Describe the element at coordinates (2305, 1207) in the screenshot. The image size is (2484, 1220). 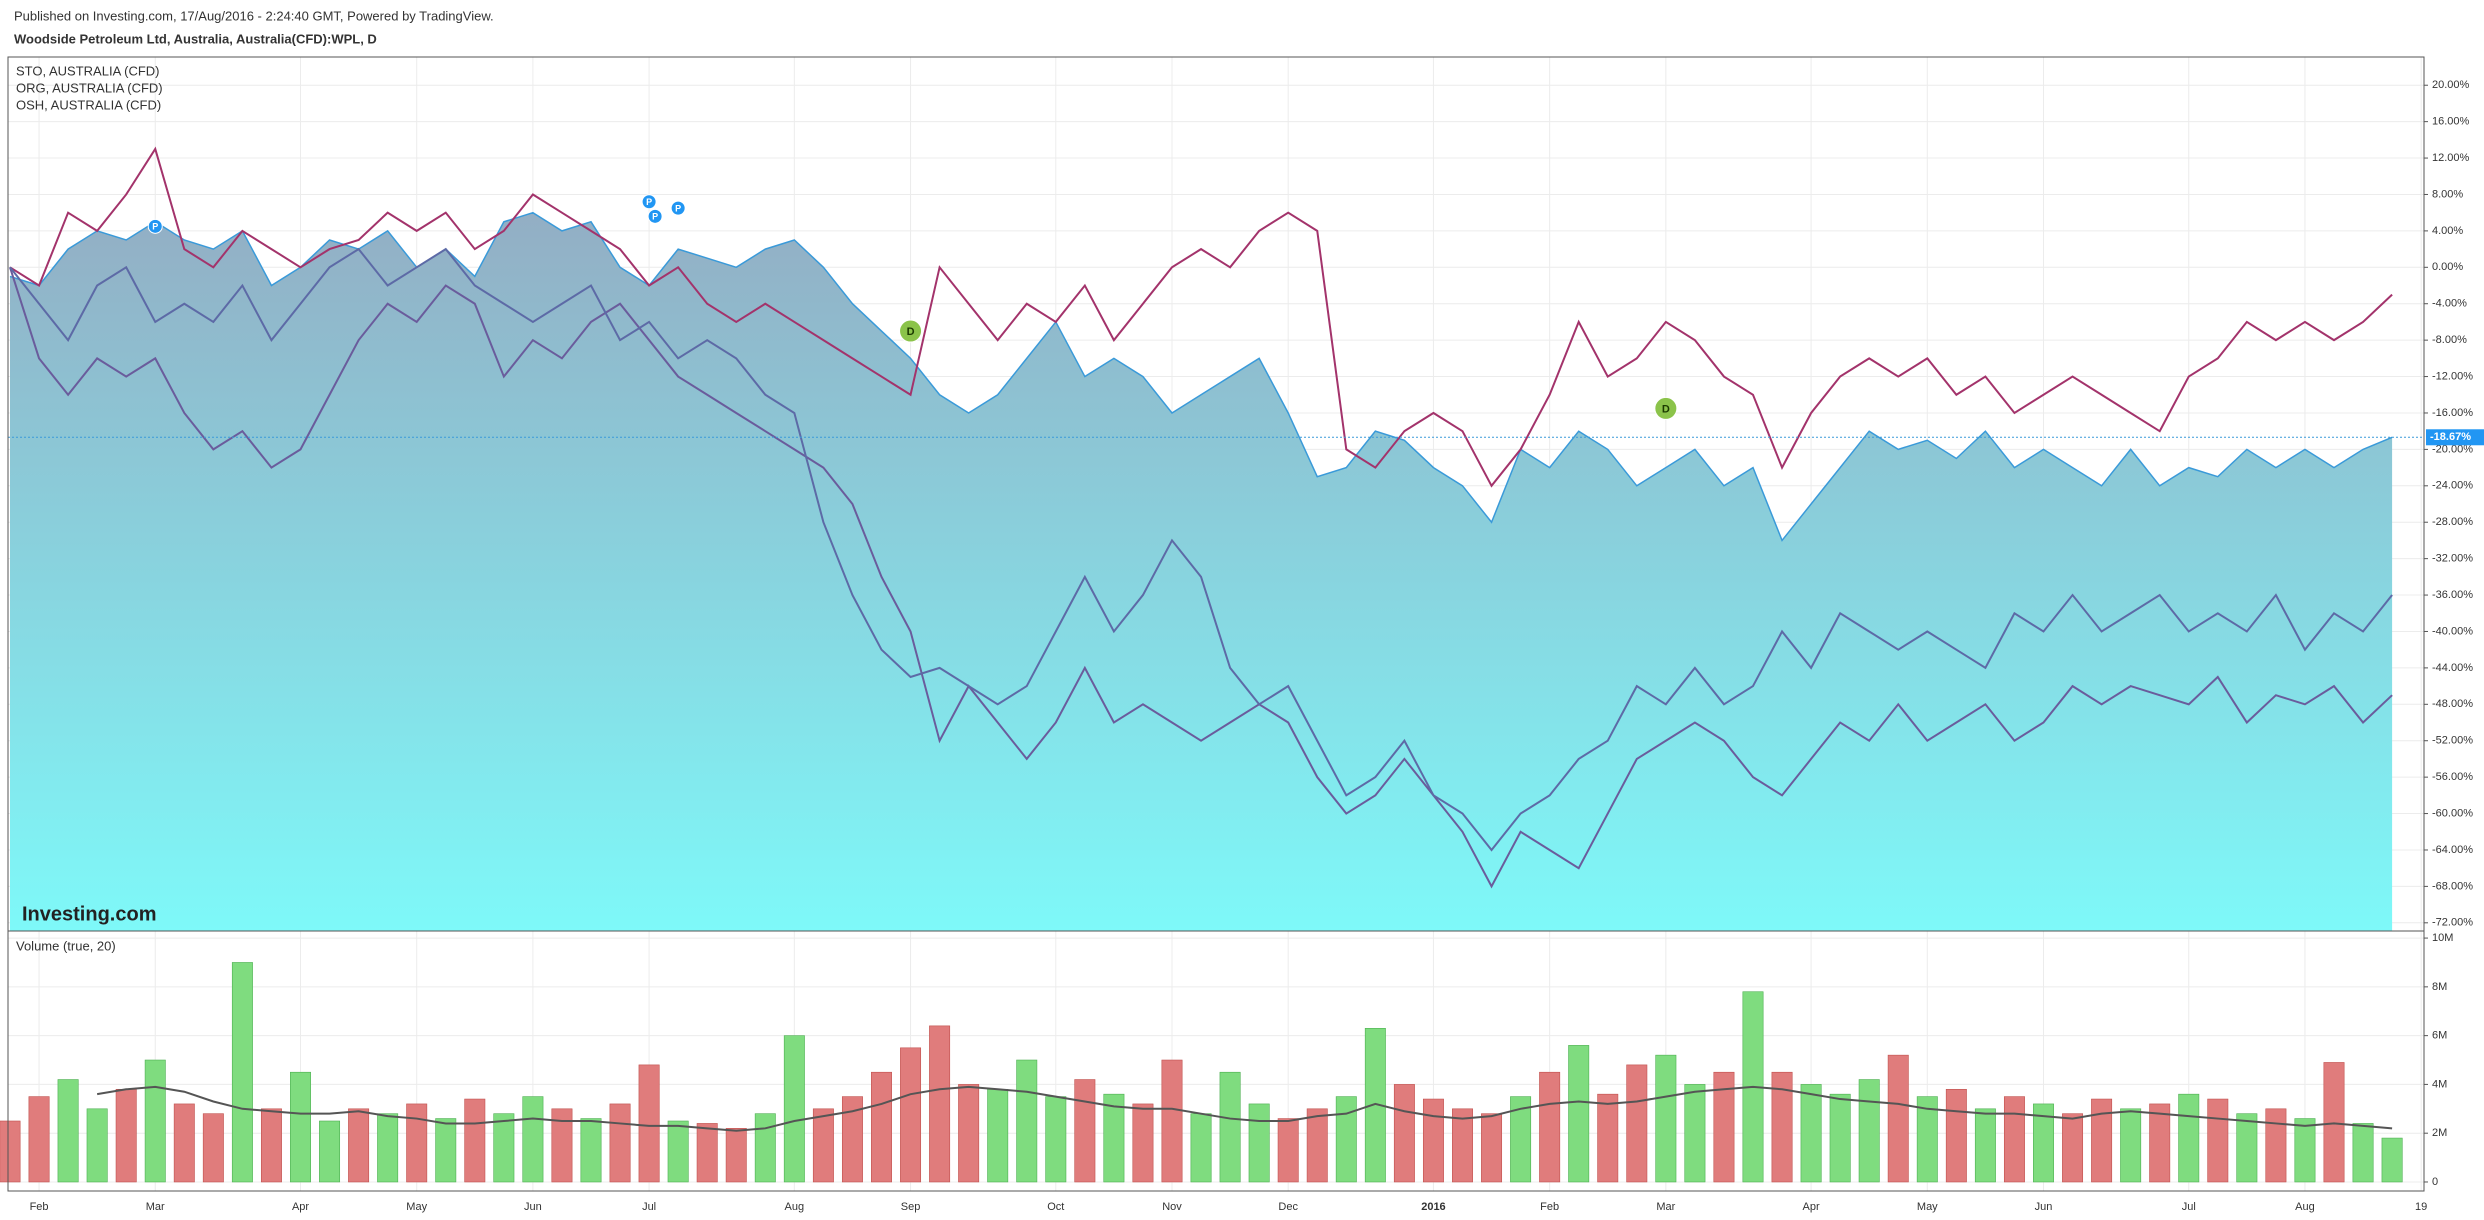
I see `x-tick-label: Aug` at that location.